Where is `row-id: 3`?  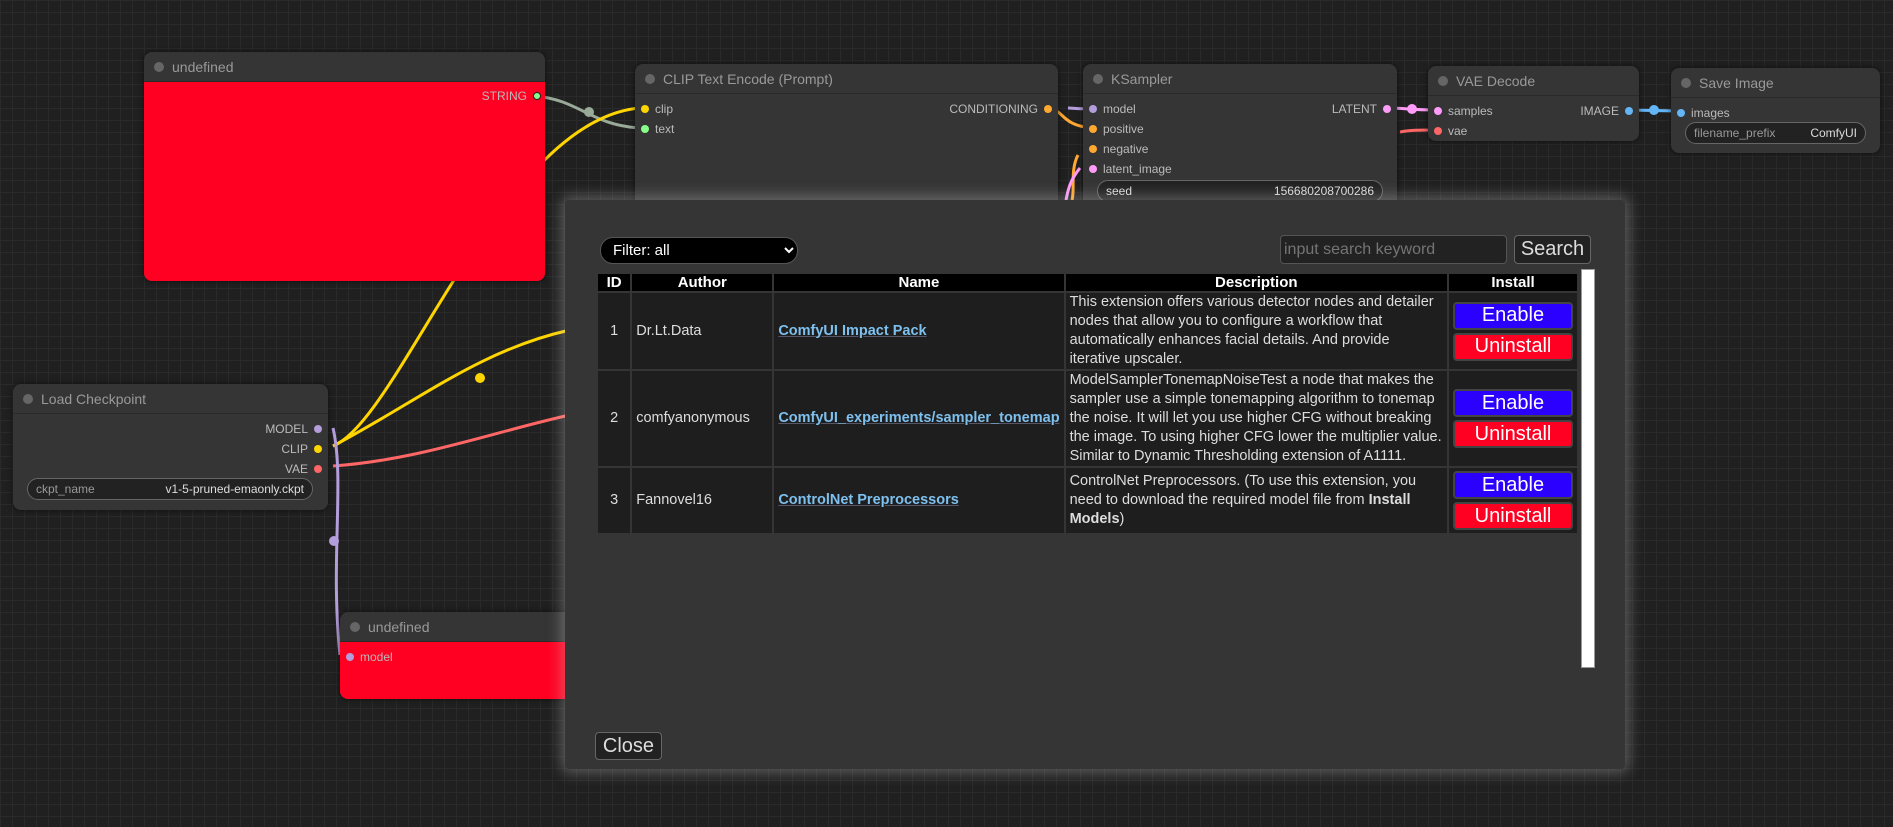 row-id: 3 is located at coordinates (614, 500).